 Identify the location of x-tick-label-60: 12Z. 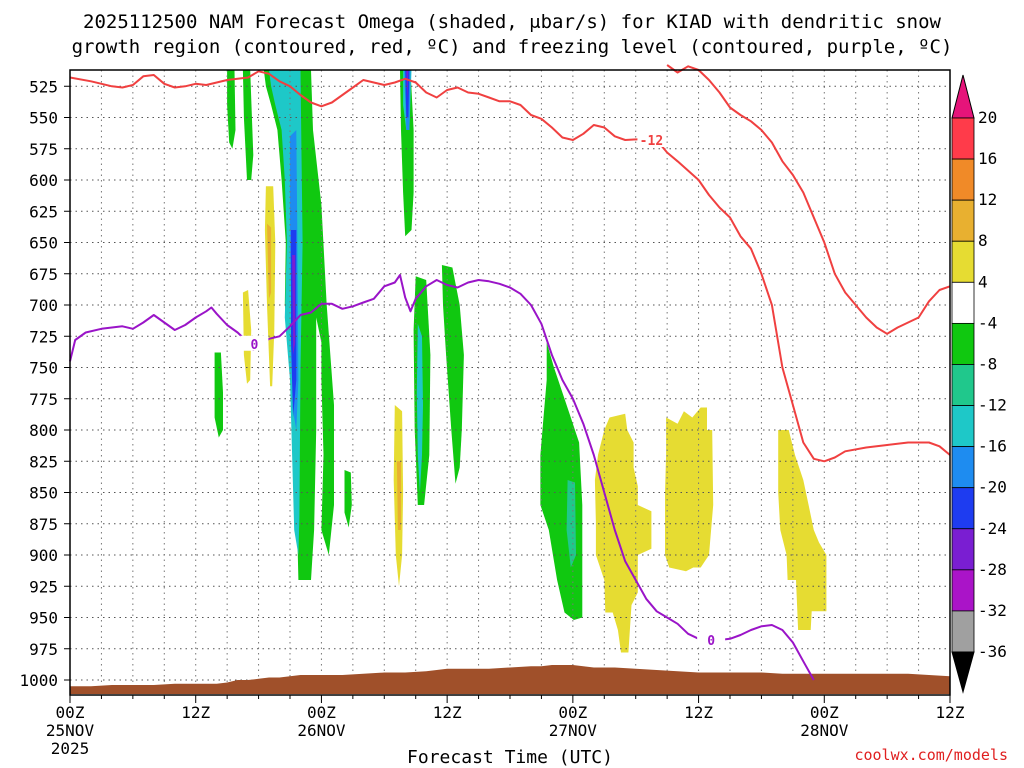
(698, 712).